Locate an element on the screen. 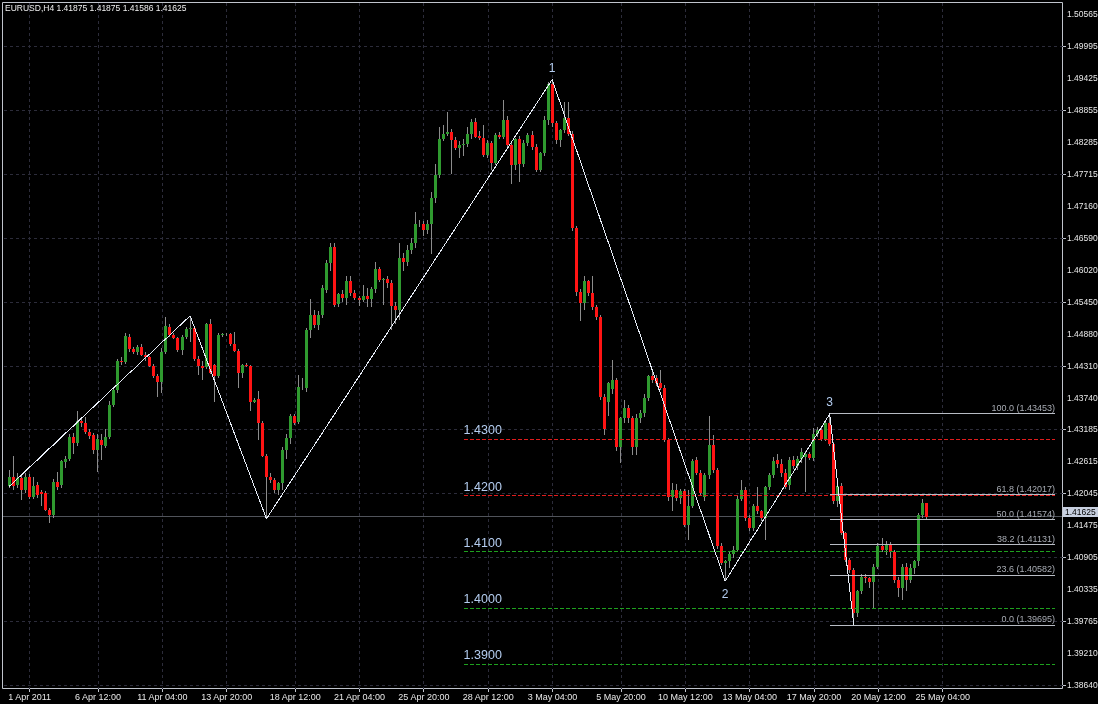  annotation: 50.0 (1.41574) is located at coordinates (1025, 513).